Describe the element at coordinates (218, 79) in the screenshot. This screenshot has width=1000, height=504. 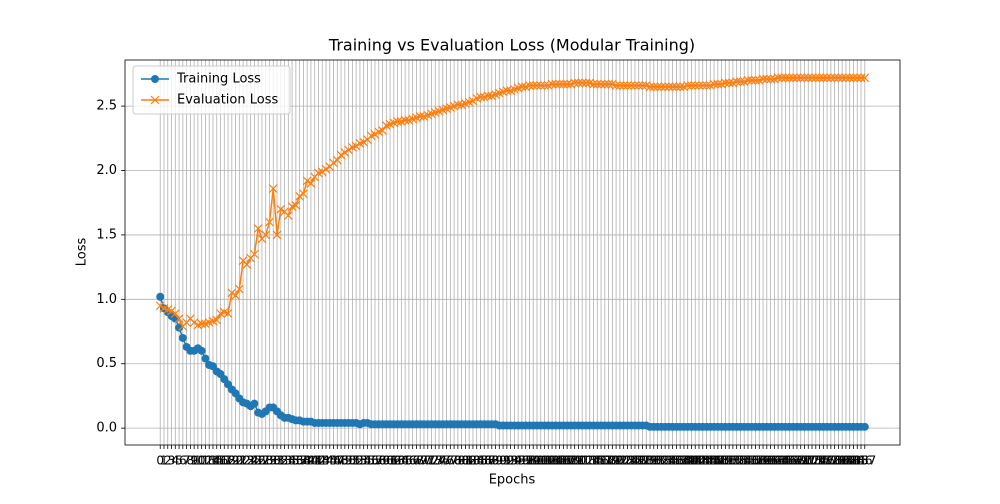
I see `legend-label: Training Loss` at that location.